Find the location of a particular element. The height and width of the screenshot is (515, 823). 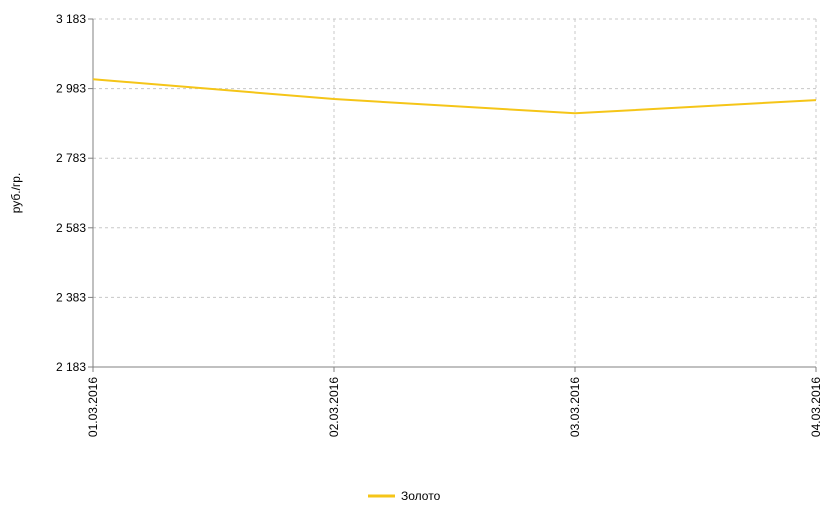

legend: Золото is located at coordinates (404, 496).